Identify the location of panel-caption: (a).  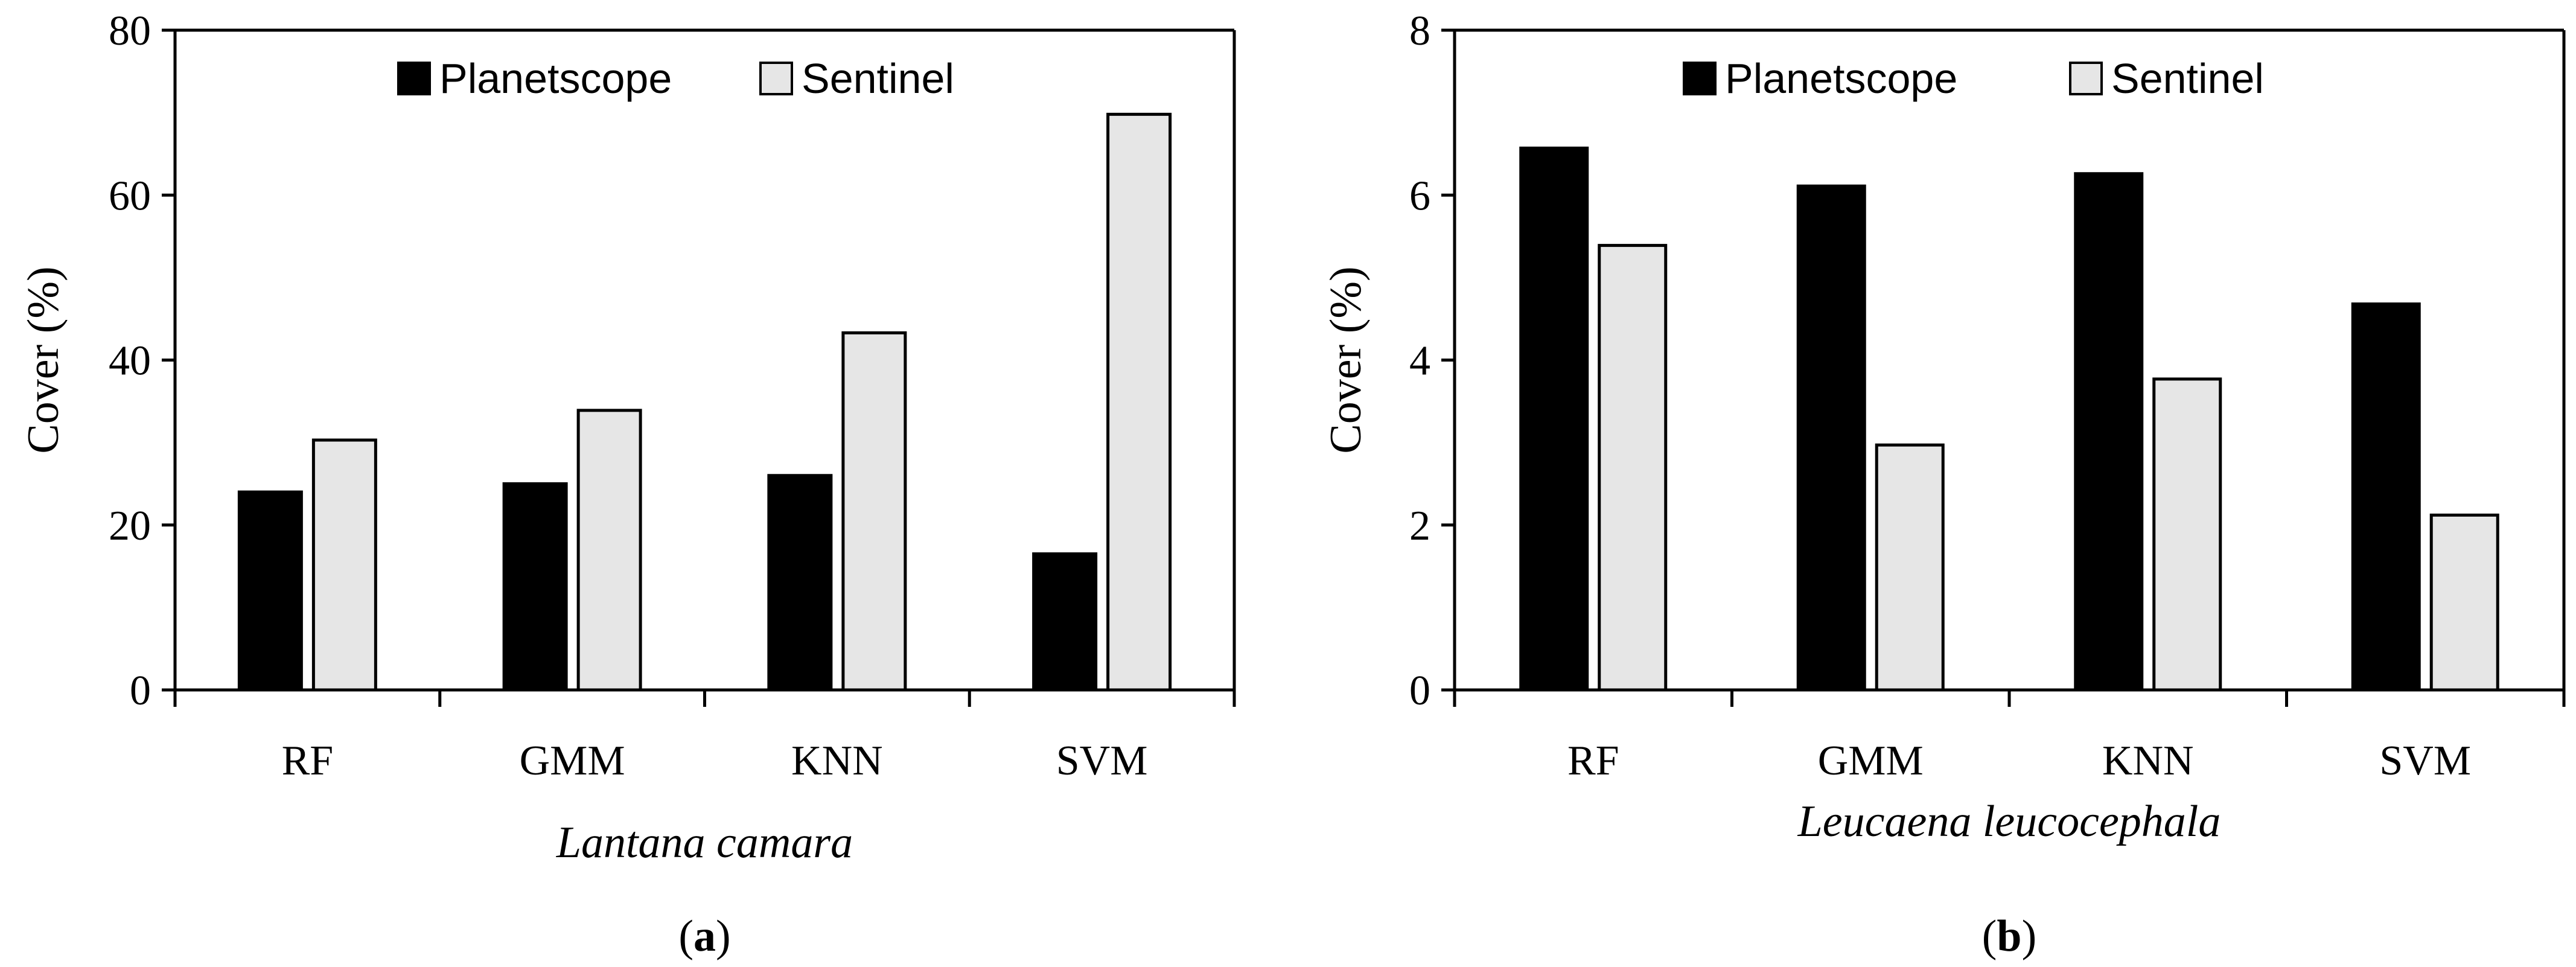
(704, 936).